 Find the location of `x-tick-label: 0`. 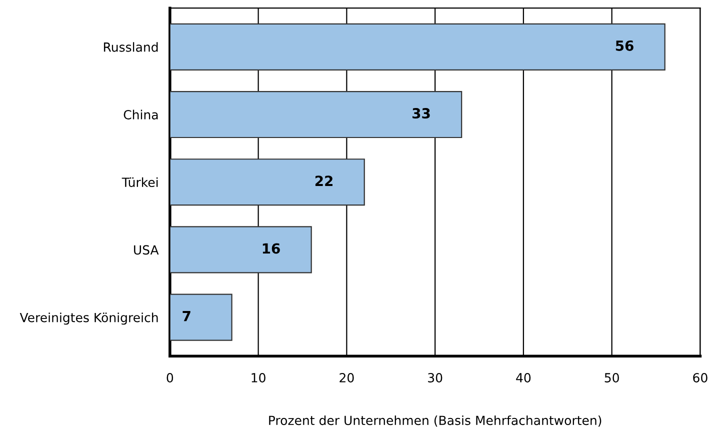

x-tick-label: 0 is located at coordinates (170, 377).